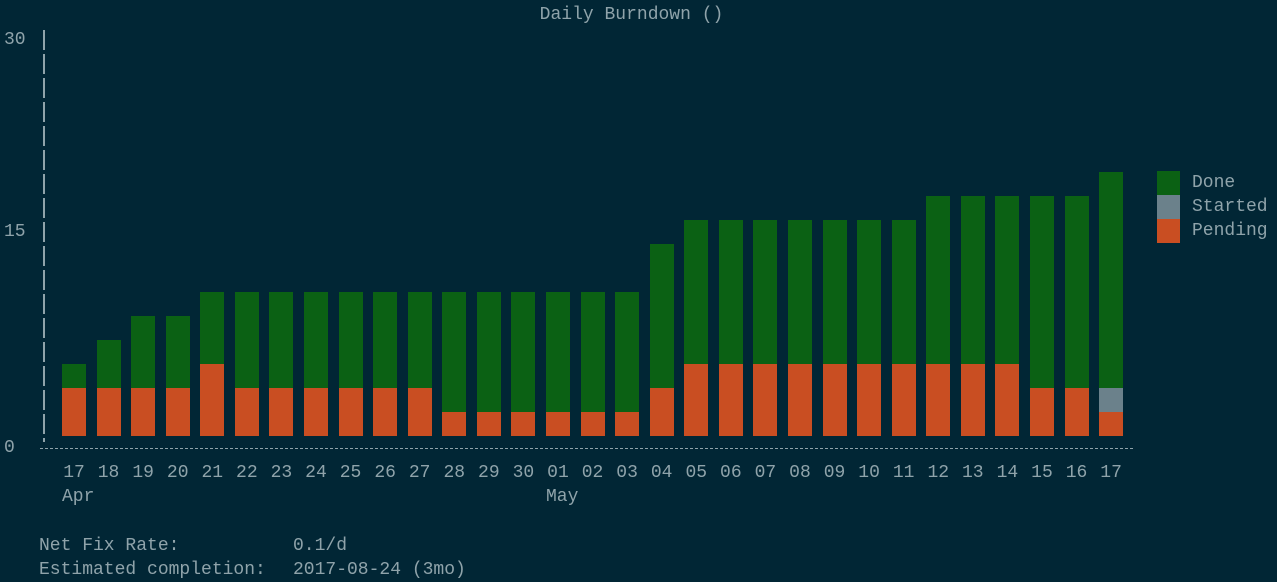  I want to click on estimated-completion-label: Estimated completion:, so click(152, 570).